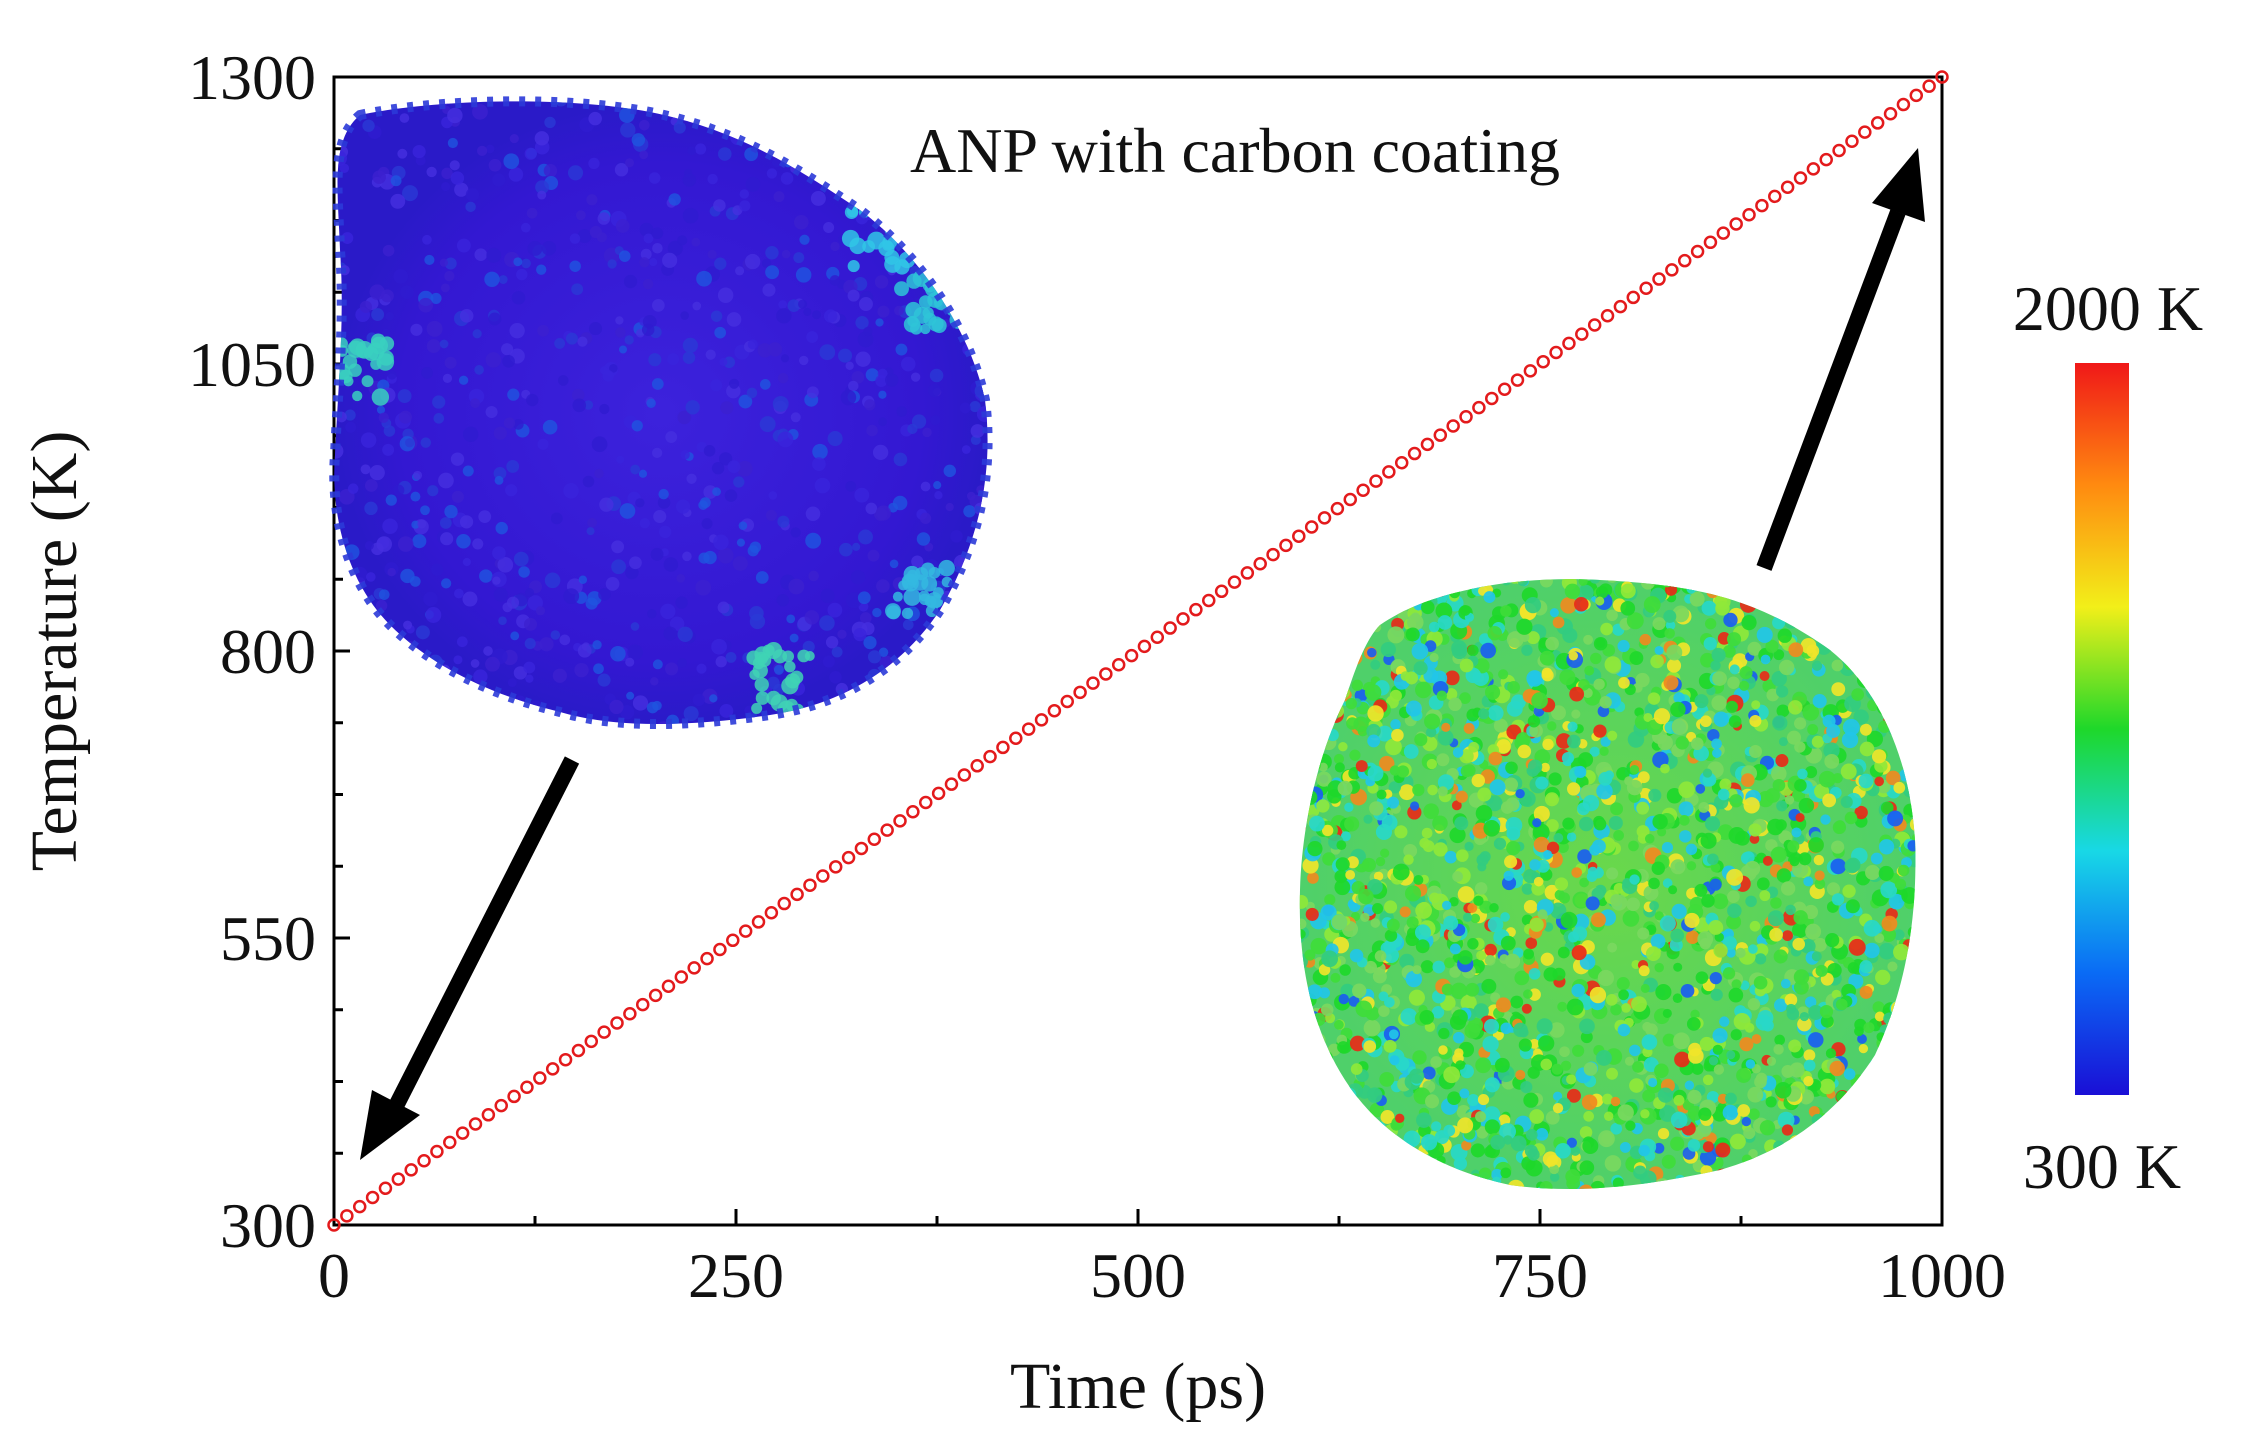  What do you see at coordinates (736, 1275) in the screenshot?
I see `x-tick-label-1: 250` at bounding box center [736, 1275].